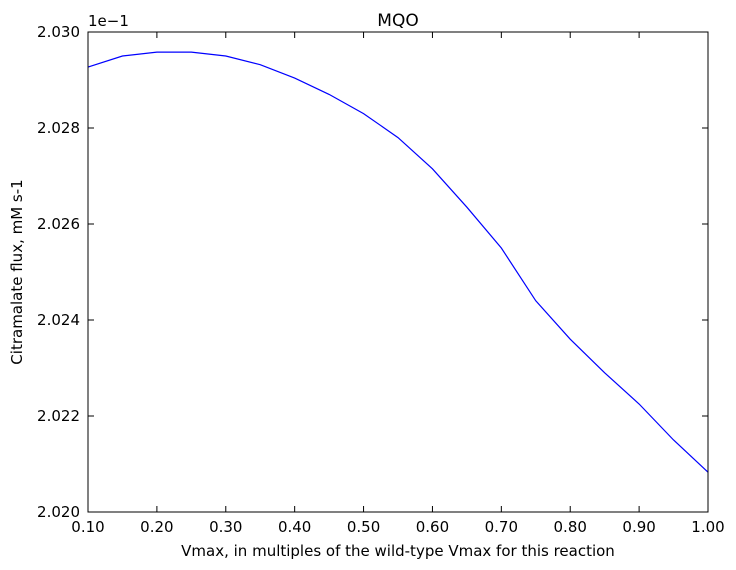 This screenshot has height=570, width=736. What do you see at coordinates (156, 527) in the screenshot?
I see `x-tick-label: 0.20` at bounding box center [156, 527].